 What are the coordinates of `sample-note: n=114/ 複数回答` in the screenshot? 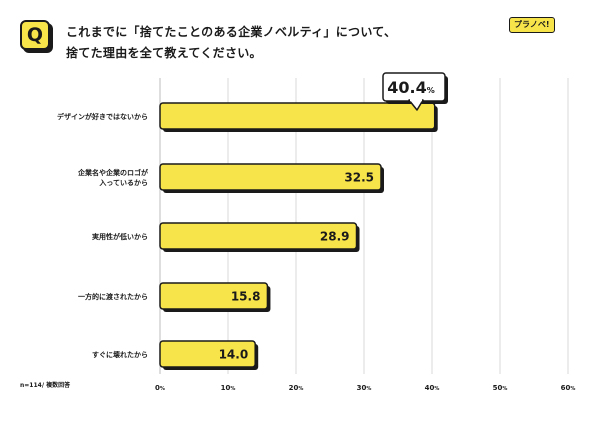 It's located at (45, 385).